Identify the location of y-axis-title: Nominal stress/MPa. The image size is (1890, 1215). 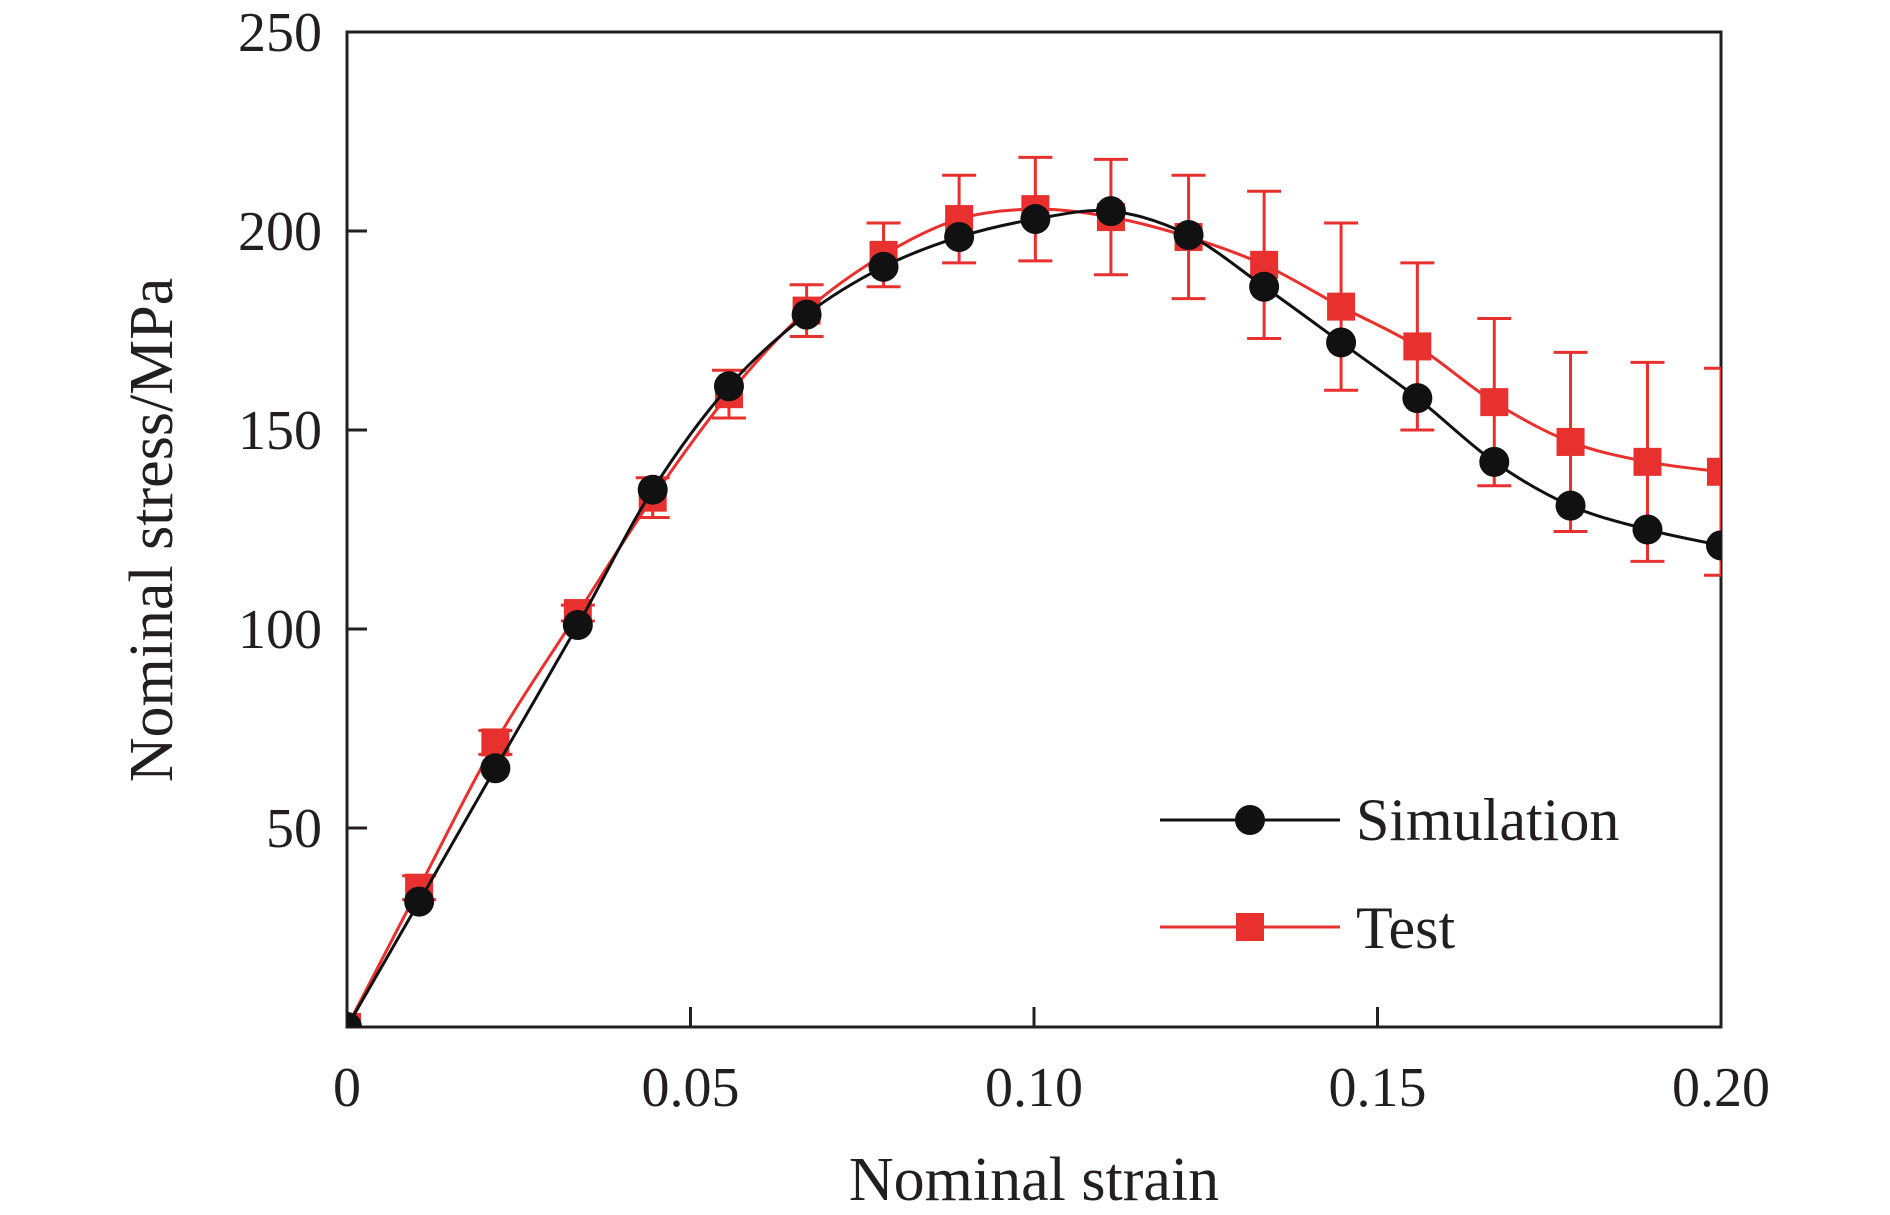
(152, 530).